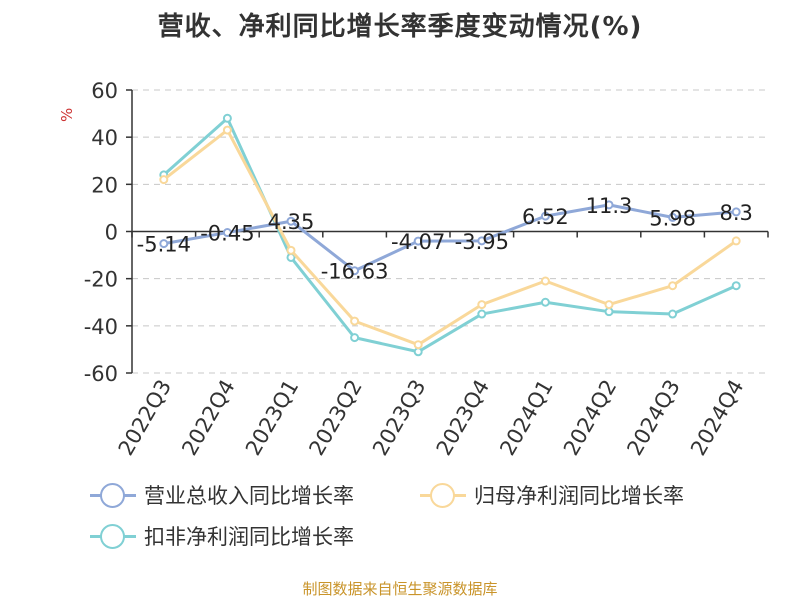 Image resolution: width=800 pixels, height=600 pixels. I want to click on data-label: 11.3, so click(609, 206).